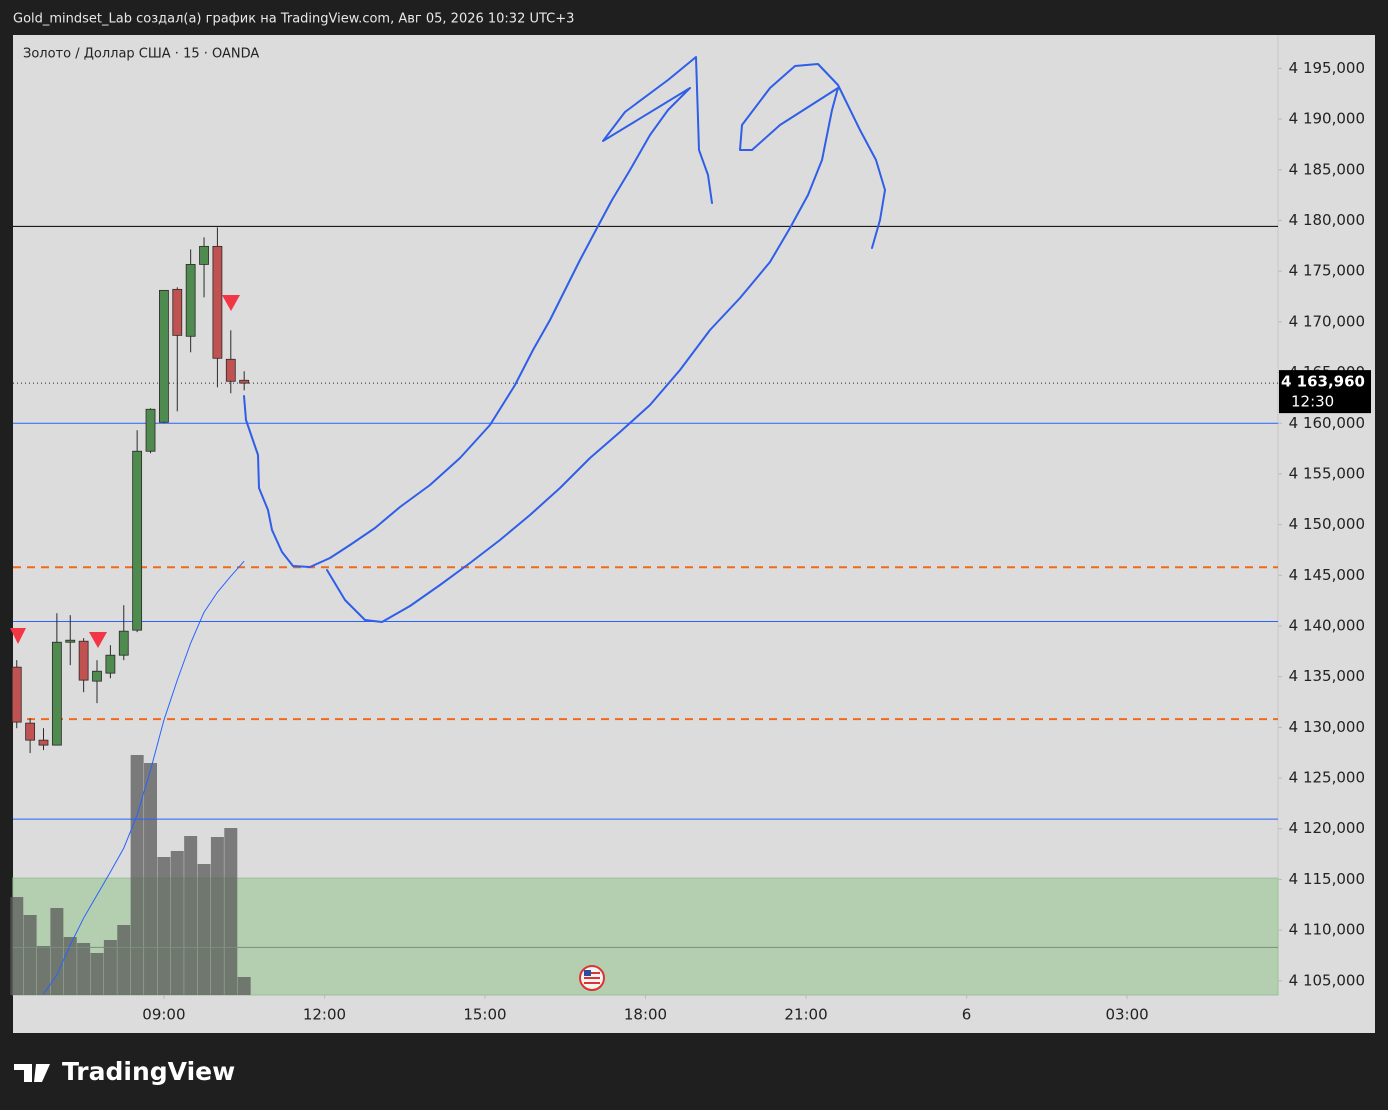  What do you see at coordinates (125, 471) in the screenshot?
I see `signals` at bounding box center [125, 471].